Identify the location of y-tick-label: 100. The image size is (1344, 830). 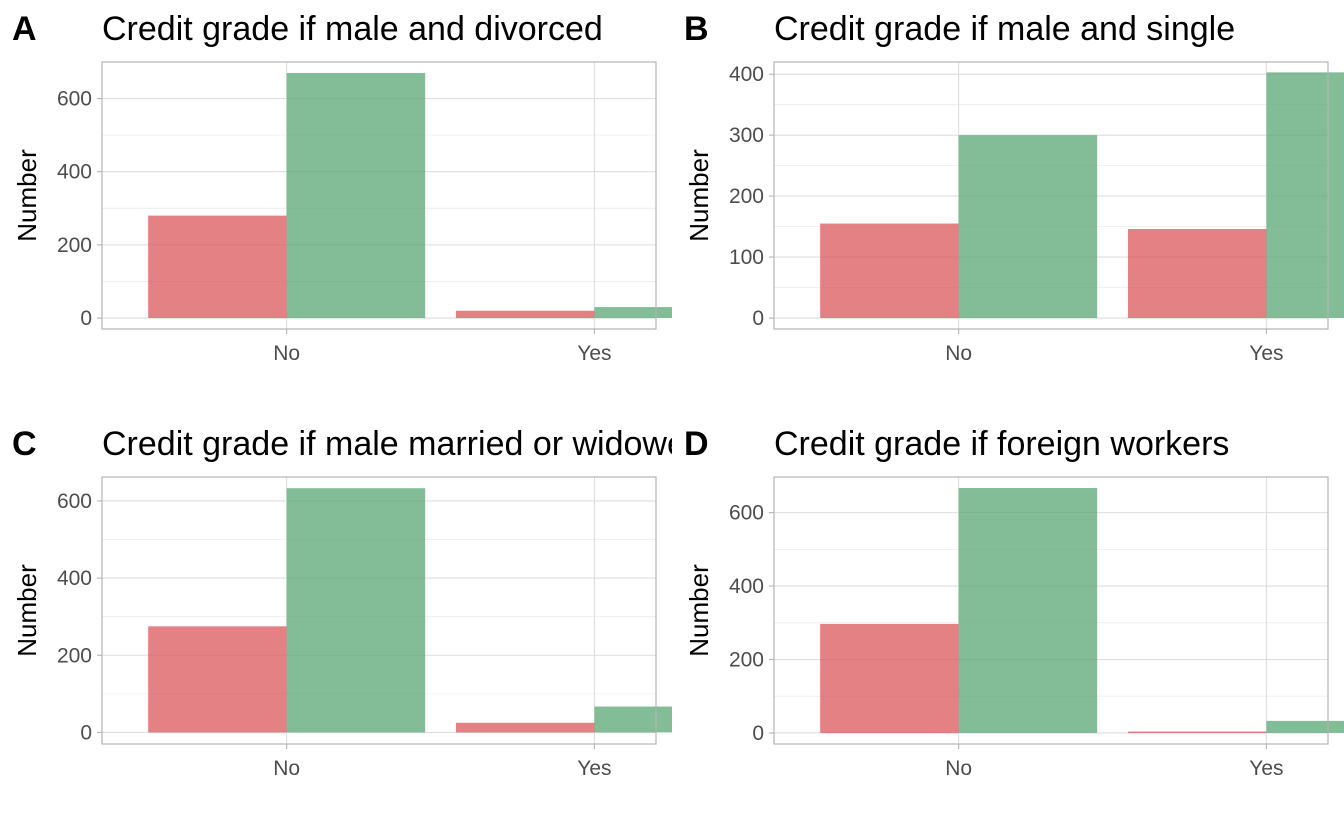
(746, 257).